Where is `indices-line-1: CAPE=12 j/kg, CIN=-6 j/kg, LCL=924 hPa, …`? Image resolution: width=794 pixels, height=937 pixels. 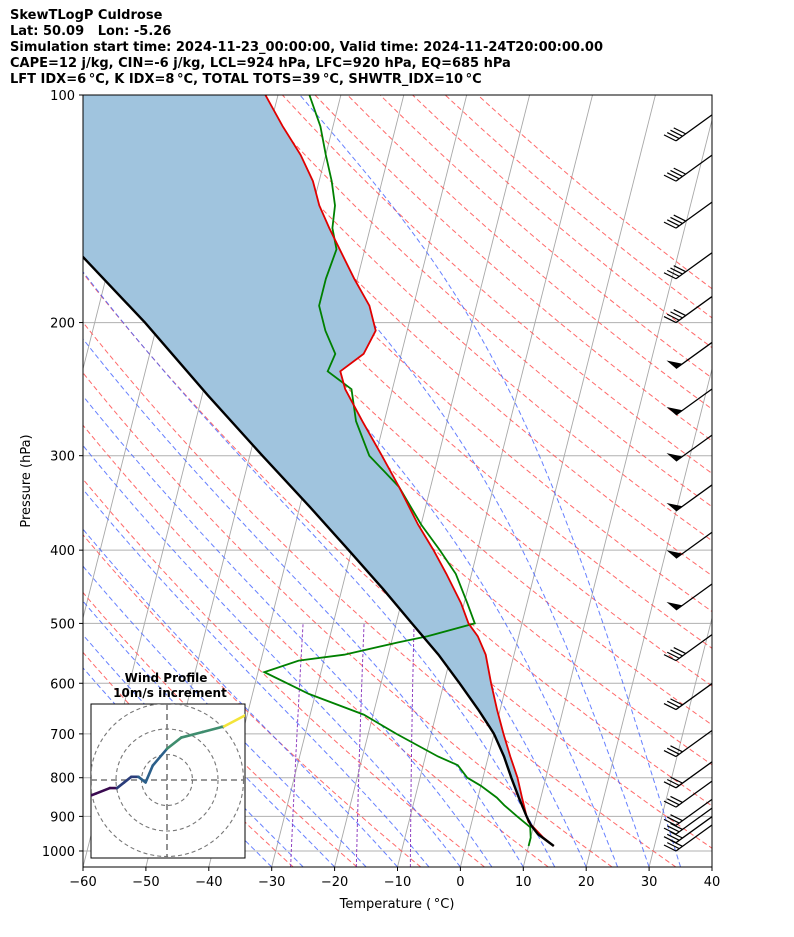 indices-line-1: CAPE=12 j/kg, CIN=-6 j/kg, LCL=924 hPa, … is located at coordinates (260, 63).